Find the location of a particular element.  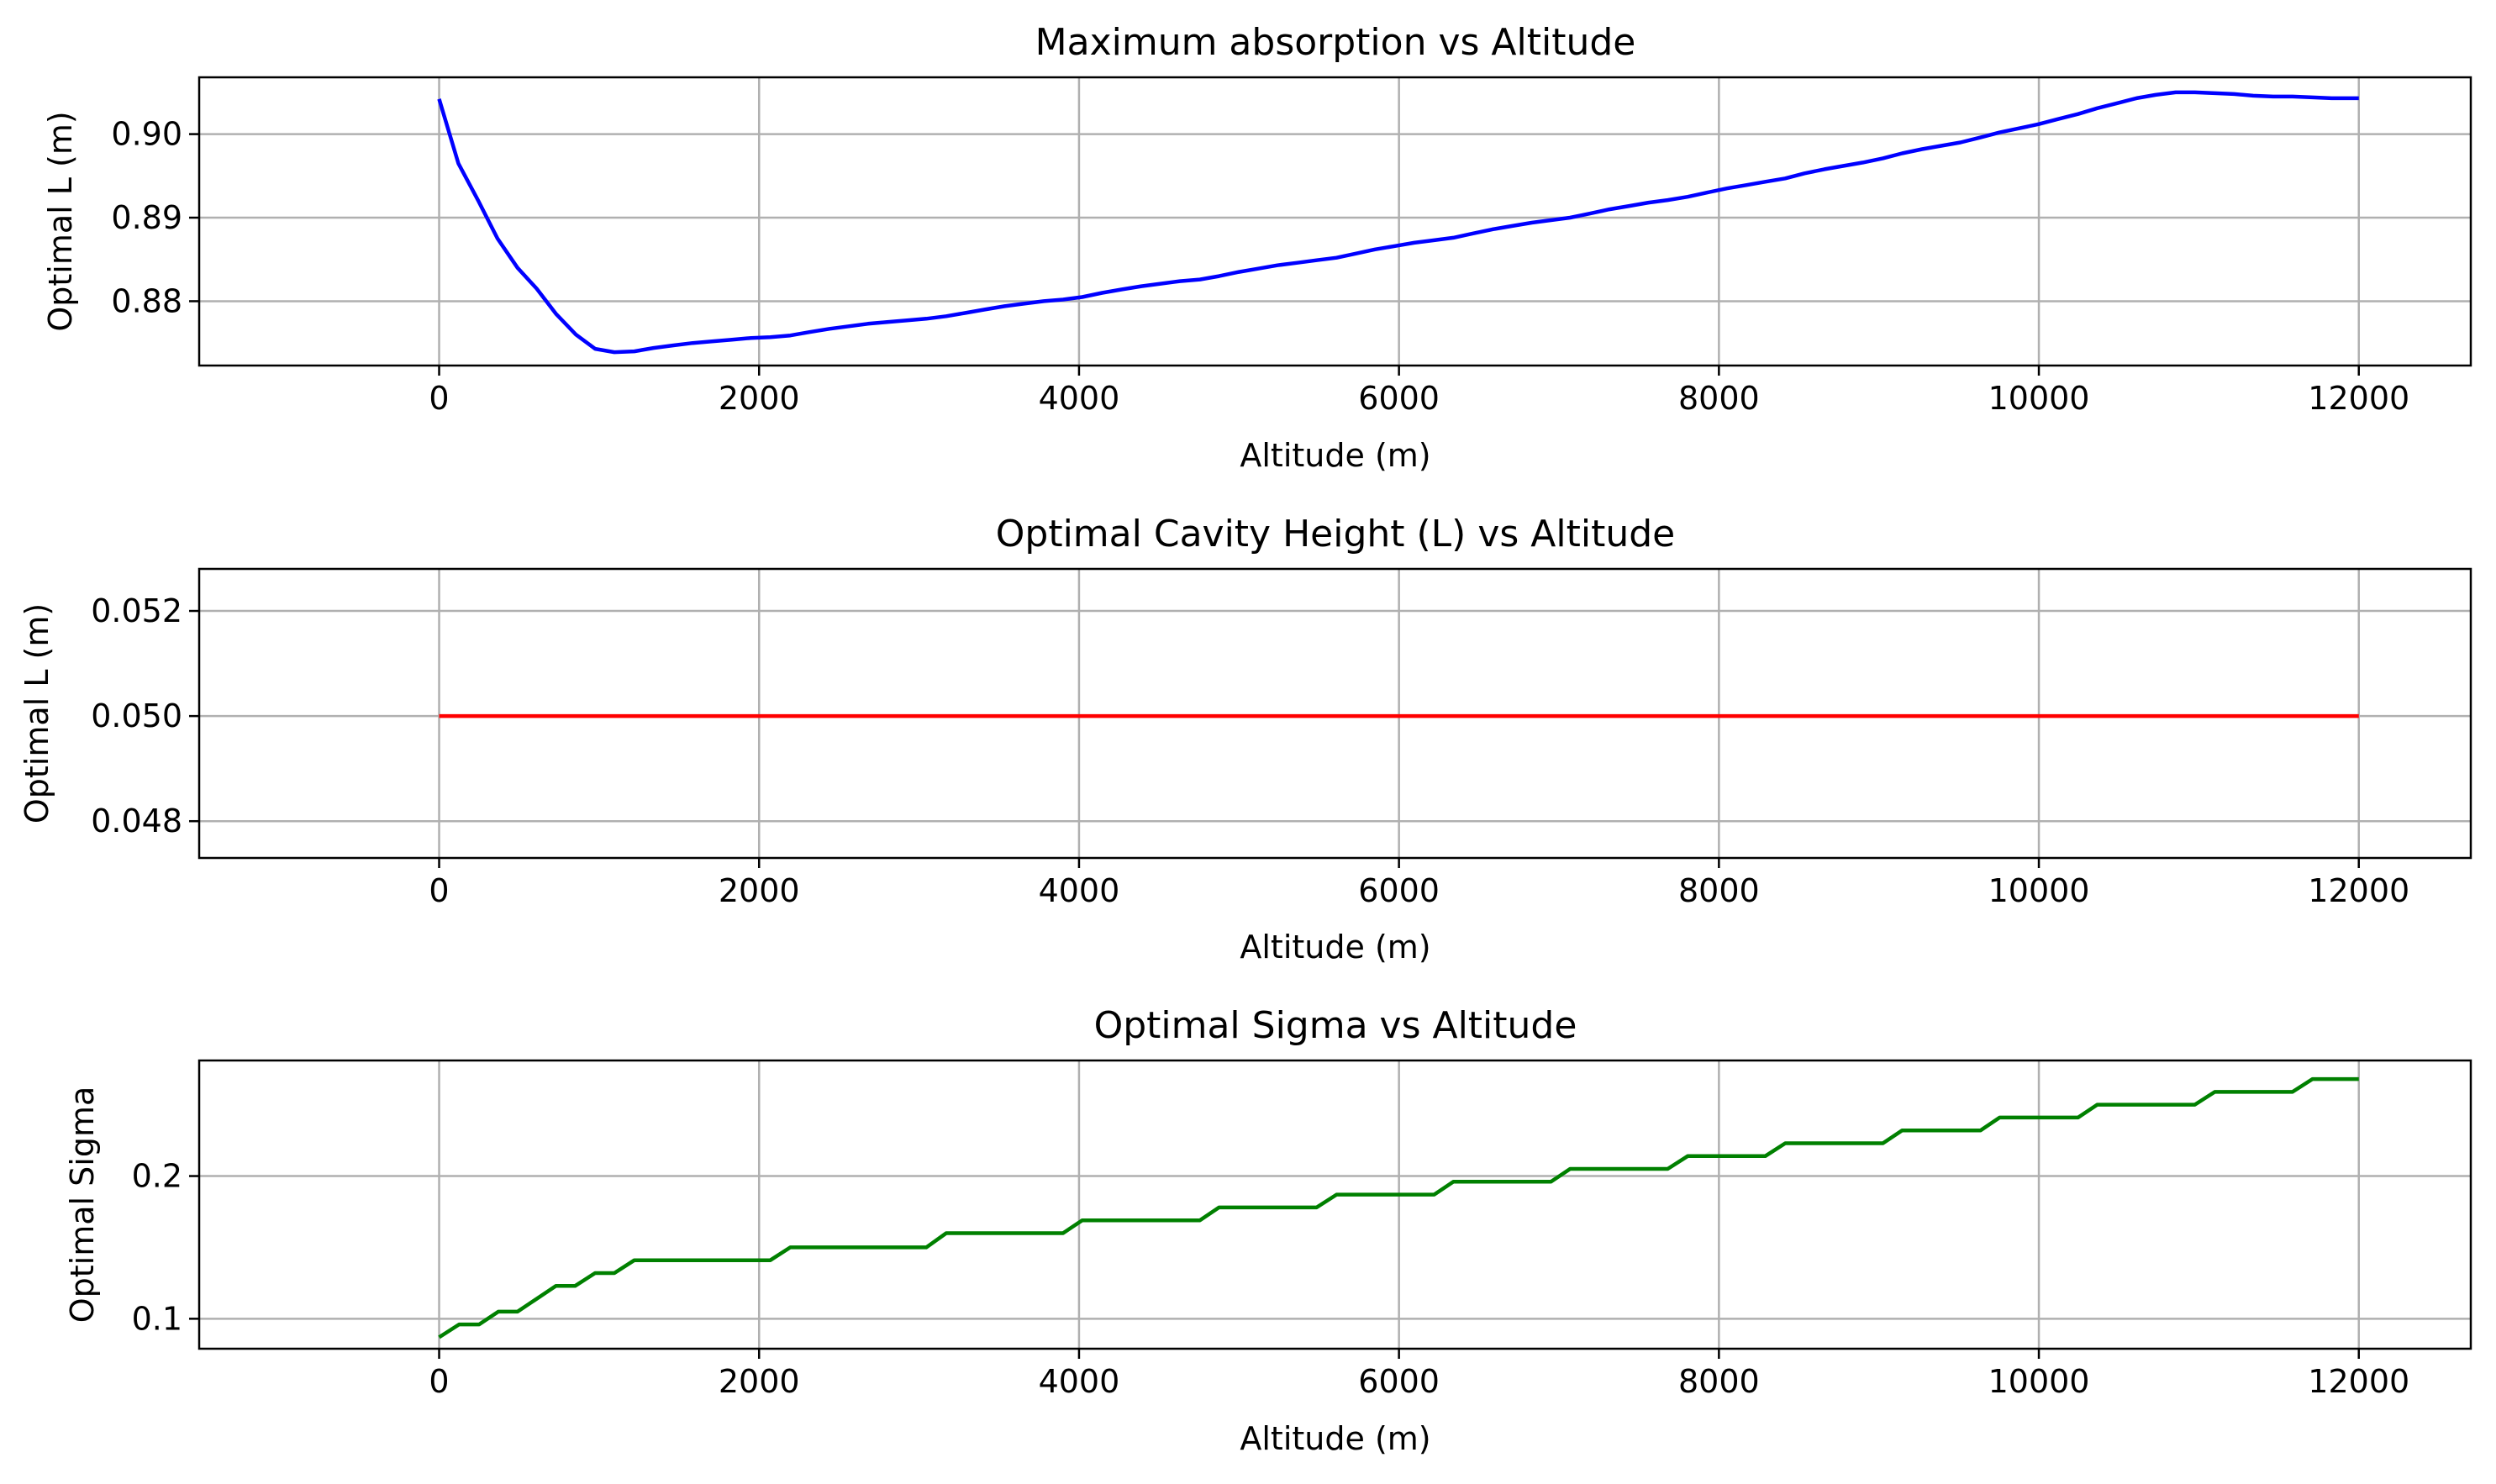

y-tick-label: 0.050 is located at coordinates (136, 716).